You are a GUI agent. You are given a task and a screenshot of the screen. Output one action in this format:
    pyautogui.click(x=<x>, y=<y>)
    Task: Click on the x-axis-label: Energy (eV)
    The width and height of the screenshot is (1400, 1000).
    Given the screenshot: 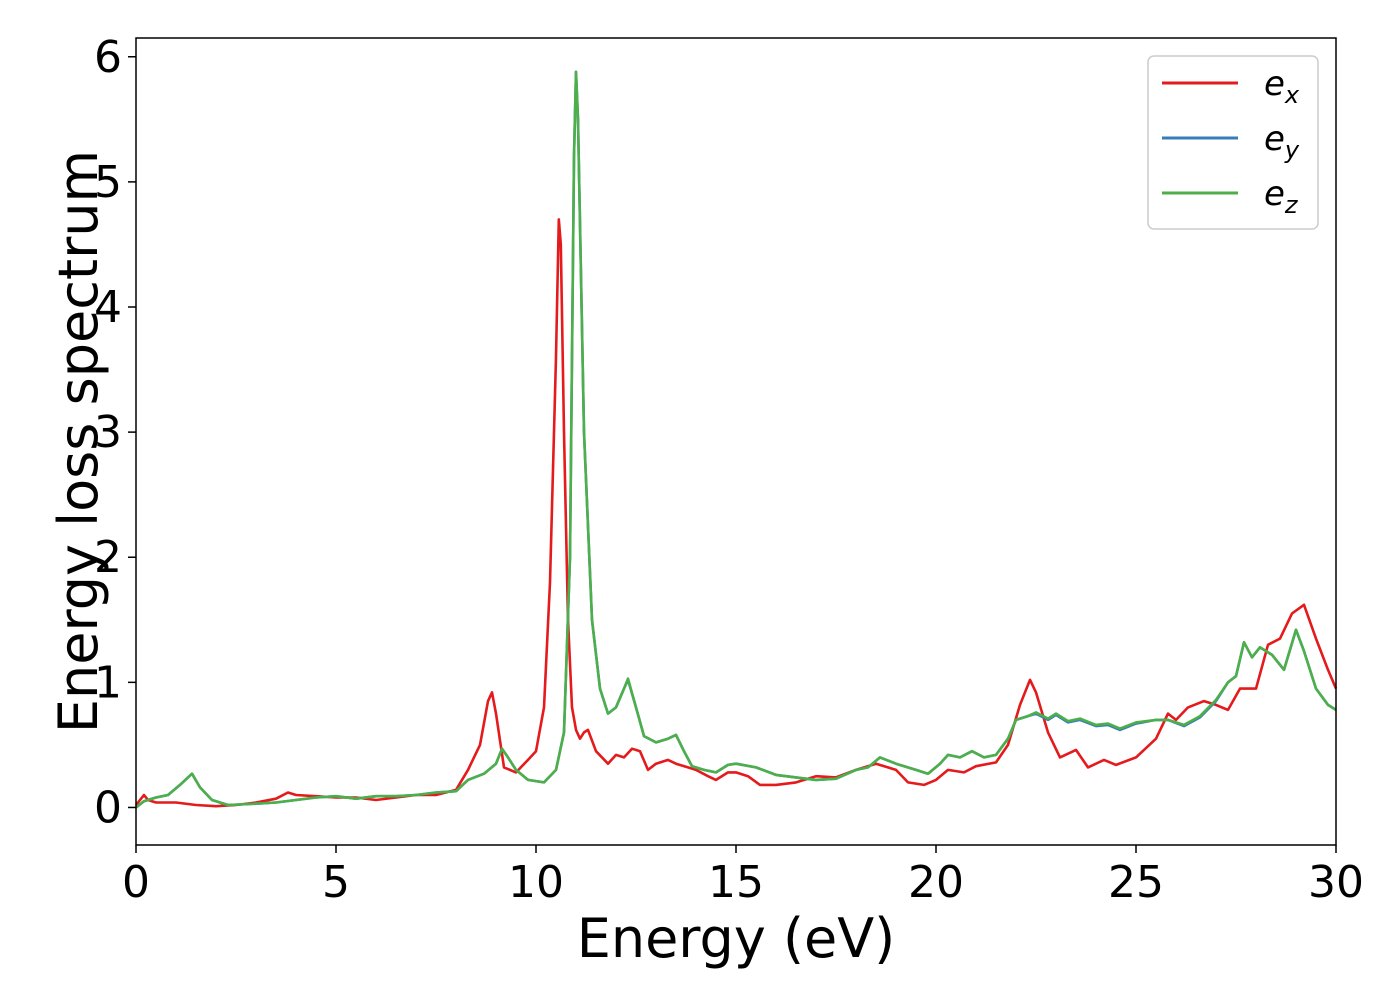 What is the action you would take?
    pyautogui.click(x=736, y=938)
    